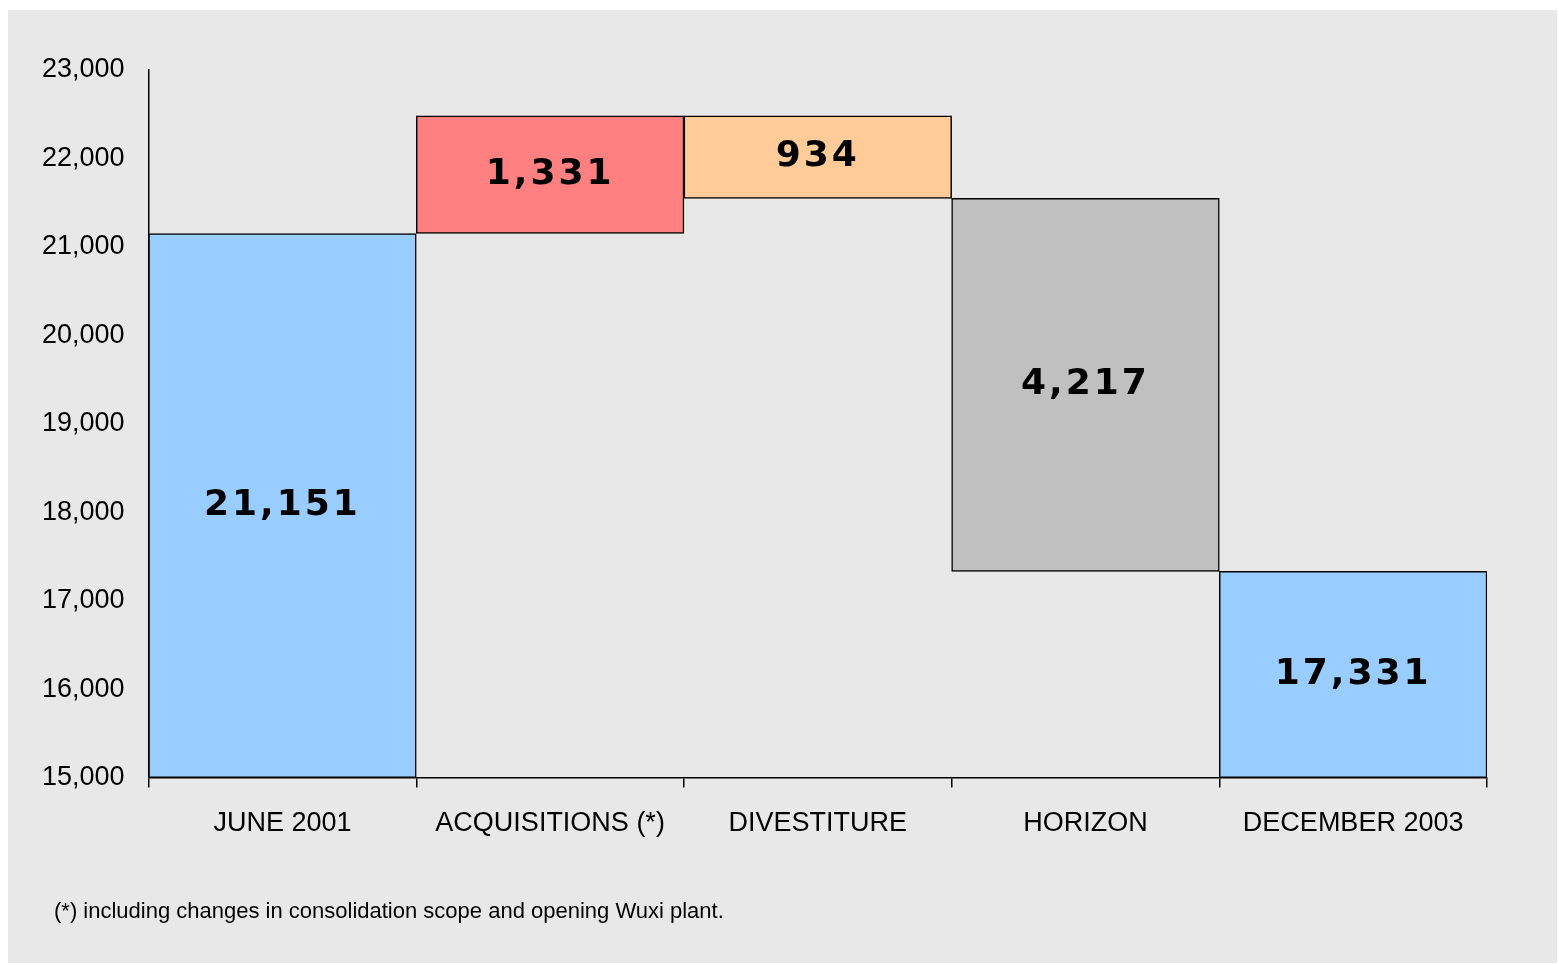 This screenshot has height=965, width=1559. What do you see at coordinates (83, 333) in the screenshot?
I see `y-tick-label: 20,000` at bounding box center [83, 333].